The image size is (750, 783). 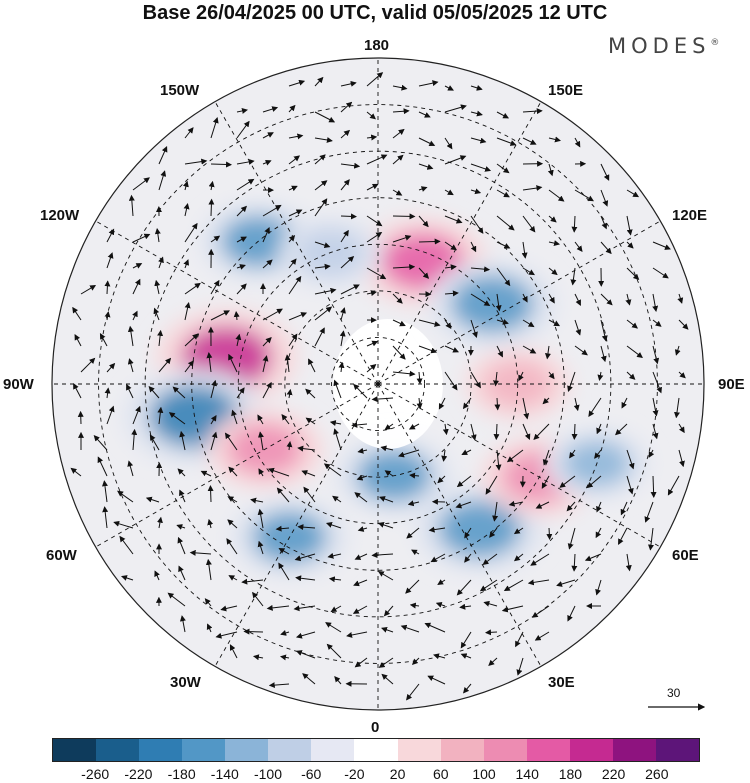 I want to click on colorbar-tick-label: -60, so click(x=311, y=774).